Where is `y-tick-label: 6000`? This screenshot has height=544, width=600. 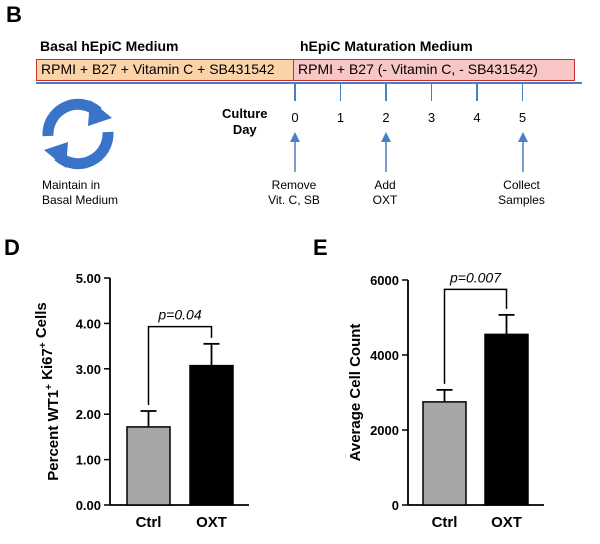
y-tick-label: 6000 is located at coordinates (384, 280).